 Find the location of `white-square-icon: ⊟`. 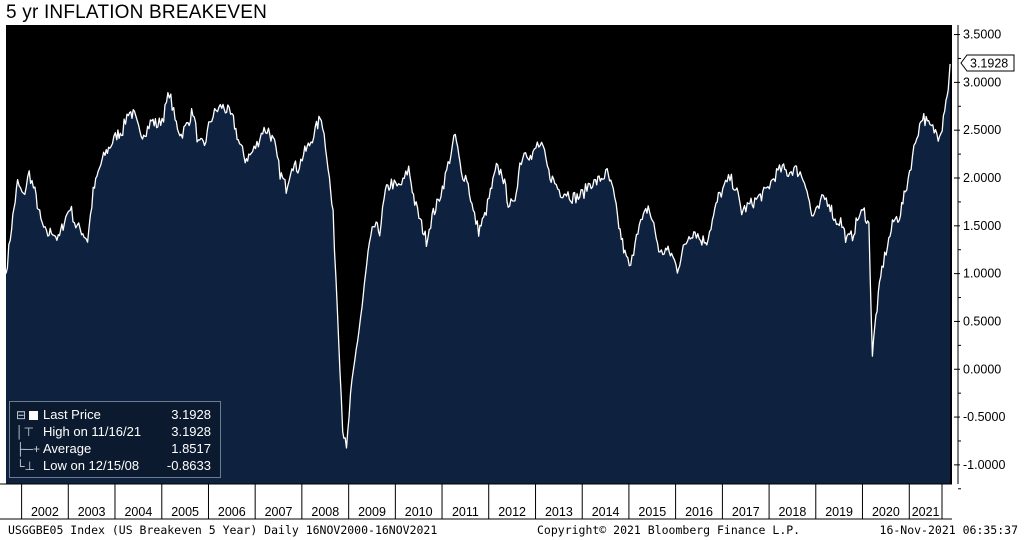

white-square-icon: ⊟ is located at coordinates (29, 415).